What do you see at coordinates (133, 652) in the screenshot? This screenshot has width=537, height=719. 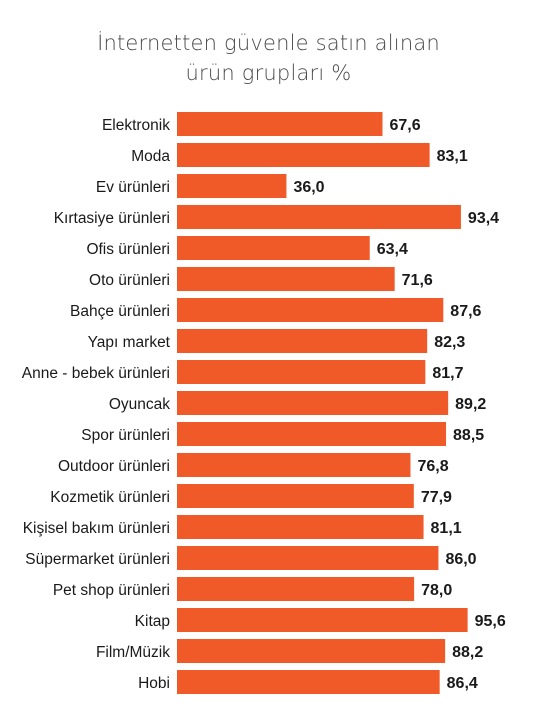 I see `category-label: Film/Müzik` at bounding box center [133, 652].